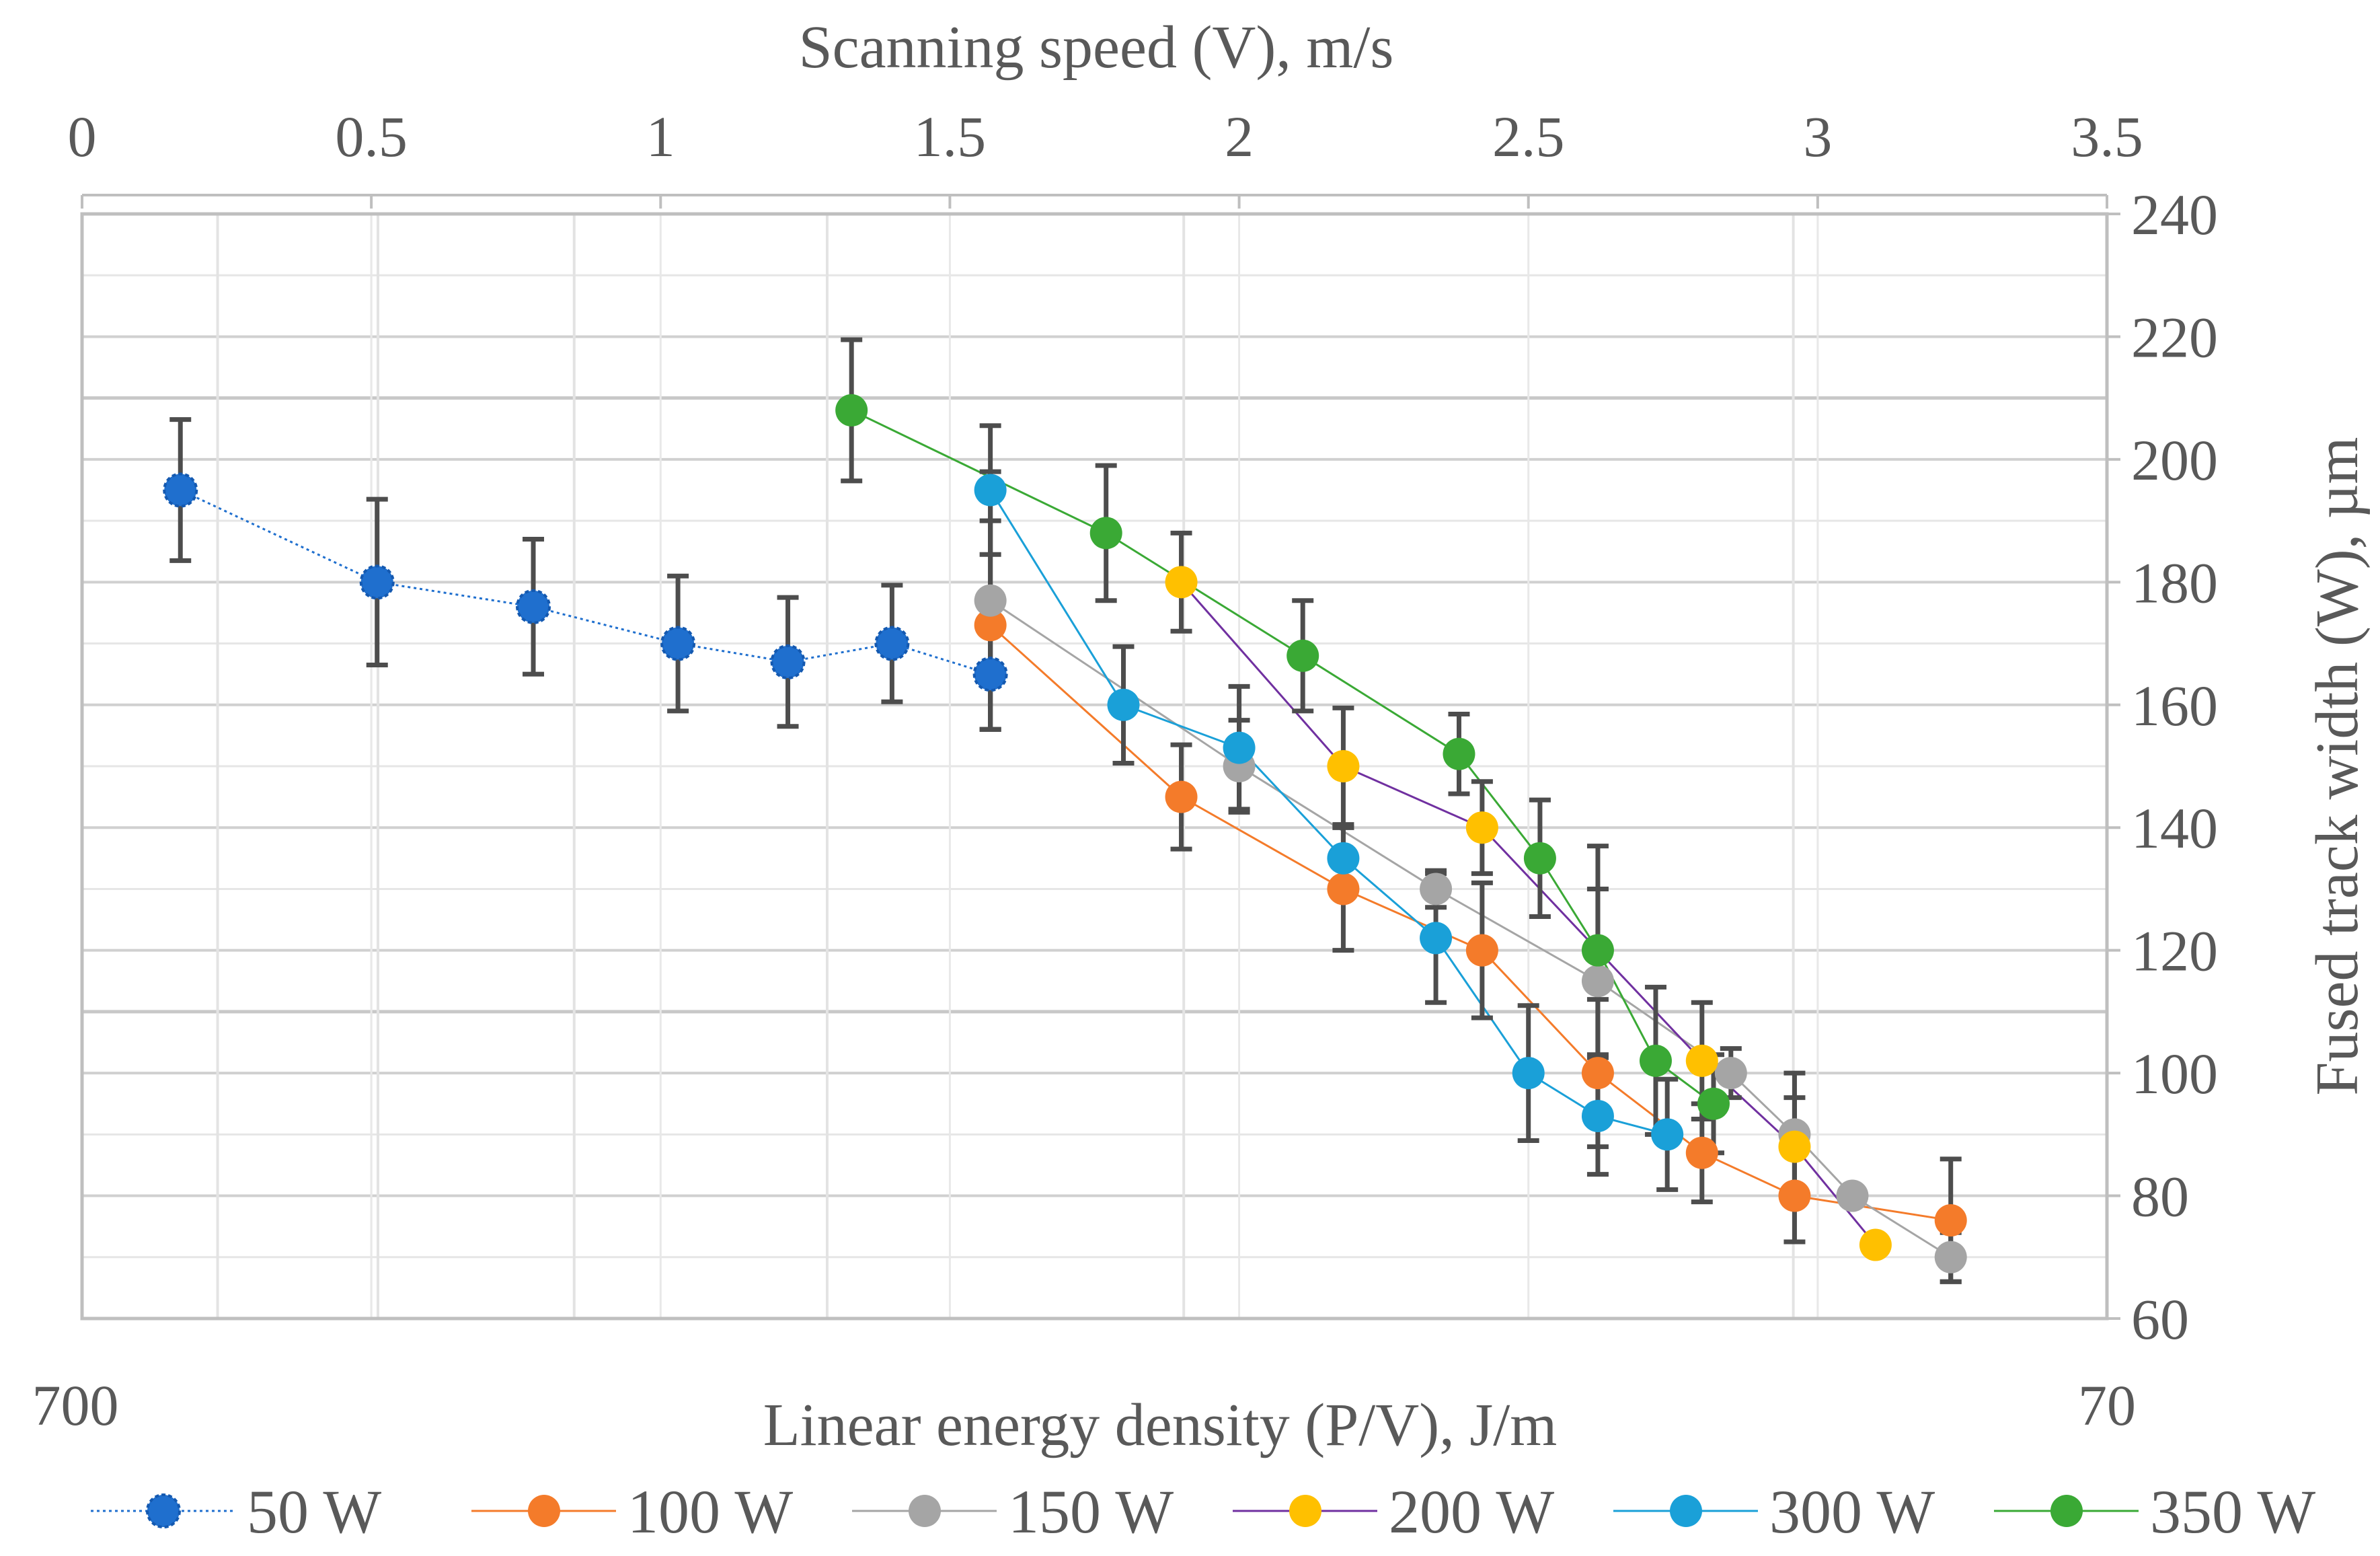 The height and width of the screenshot is (1556, 2380). What do you see at coordinates (2232, 1511) in the screenshot?
I see `legend-label-350w: 350 W` at bounding box center [2232, 1511].